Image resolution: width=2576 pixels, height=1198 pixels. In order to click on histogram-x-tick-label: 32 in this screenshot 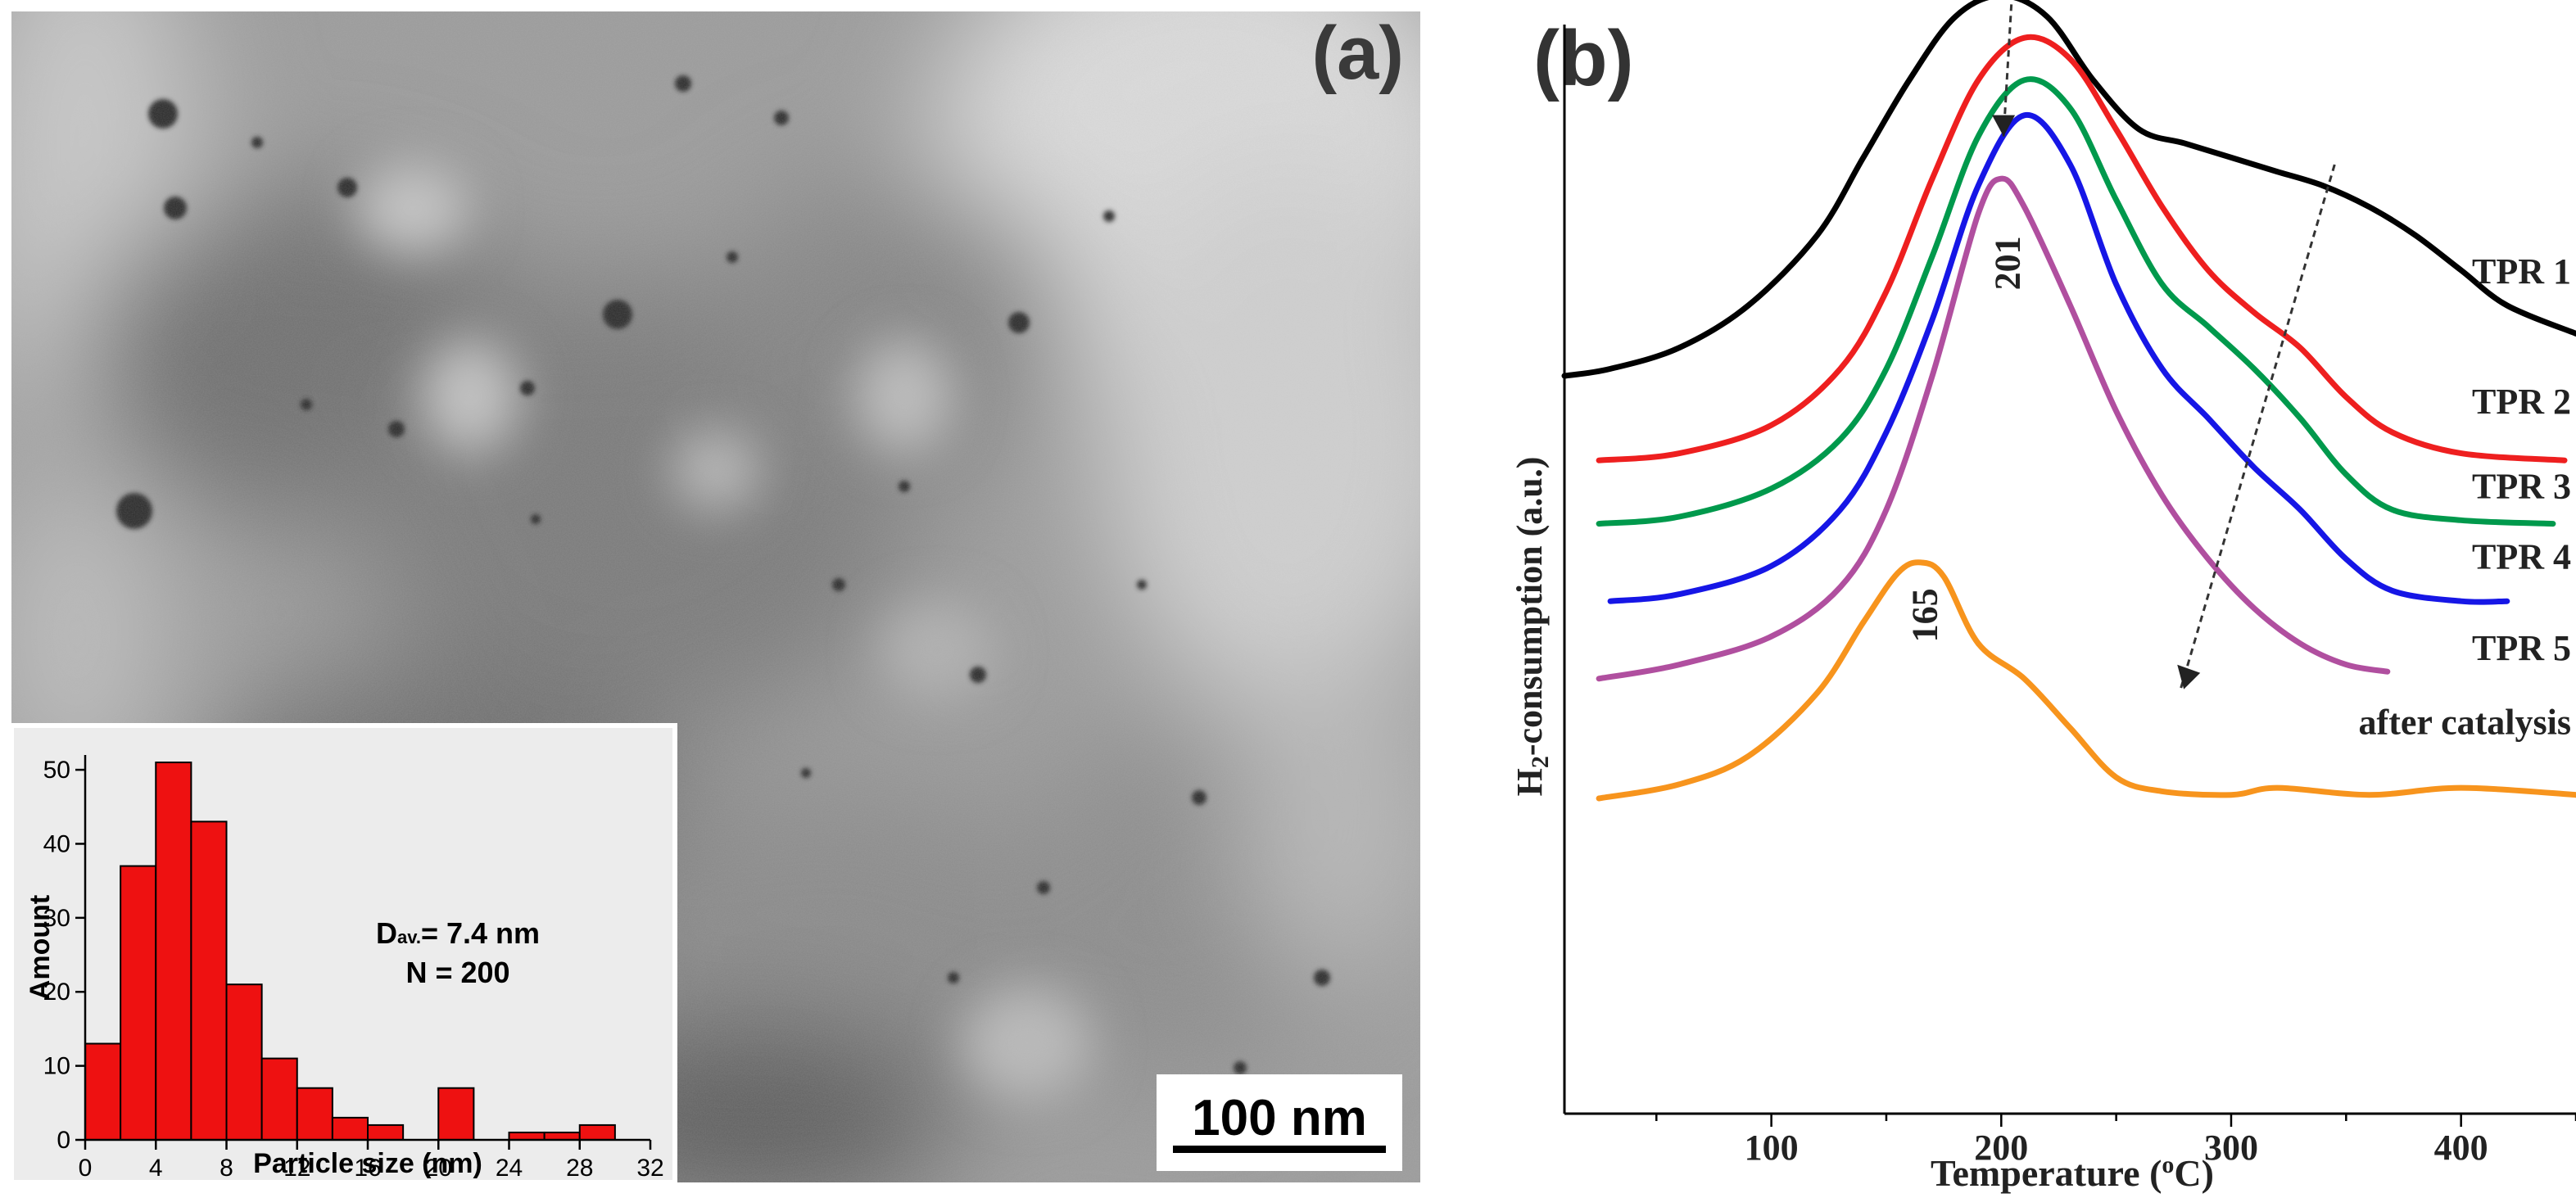, I will do `click(649, 1168)`.